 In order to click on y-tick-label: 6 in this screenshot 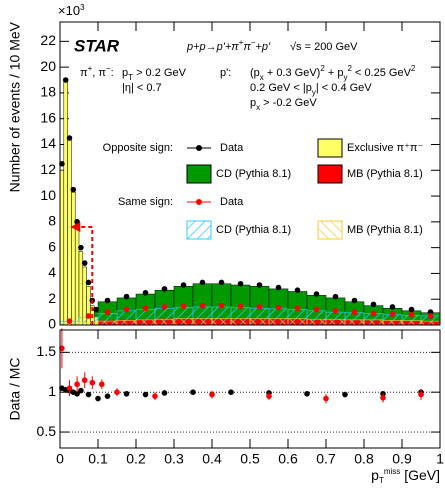, I will do `click(52, 246)`.